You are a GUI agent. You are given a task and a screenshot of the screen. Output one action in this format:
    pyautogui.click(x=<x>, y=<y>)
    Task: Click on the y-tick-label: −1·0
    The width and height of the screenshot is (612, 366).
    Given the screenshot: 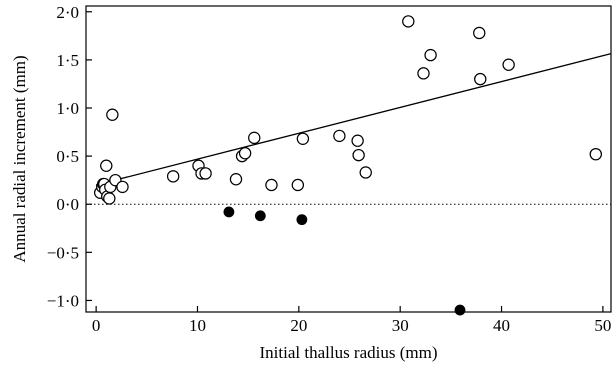 What is the action you would take?
    pyautogui.click(x=63, y=300)
    